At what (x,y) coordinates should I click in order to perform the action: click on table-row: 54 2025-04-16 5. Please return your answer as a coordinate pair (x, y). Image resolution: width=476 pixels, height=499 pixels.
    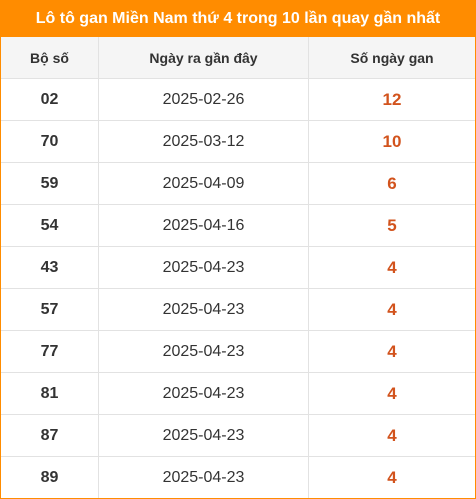
    Looking at the image, I should click on (238, 226).